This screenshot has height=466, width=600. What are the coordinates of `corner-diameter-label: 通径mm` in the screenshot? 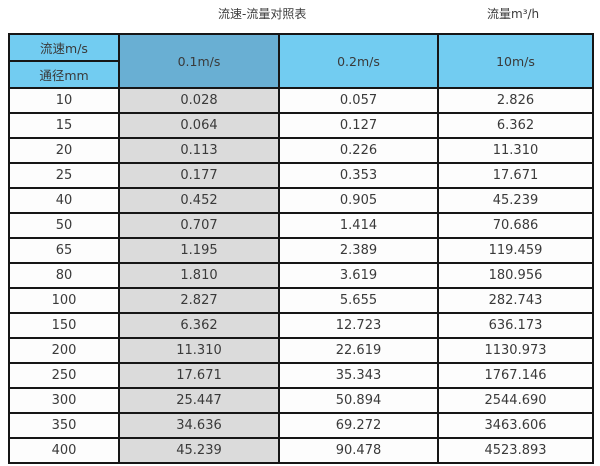 It's located at (64, 74).